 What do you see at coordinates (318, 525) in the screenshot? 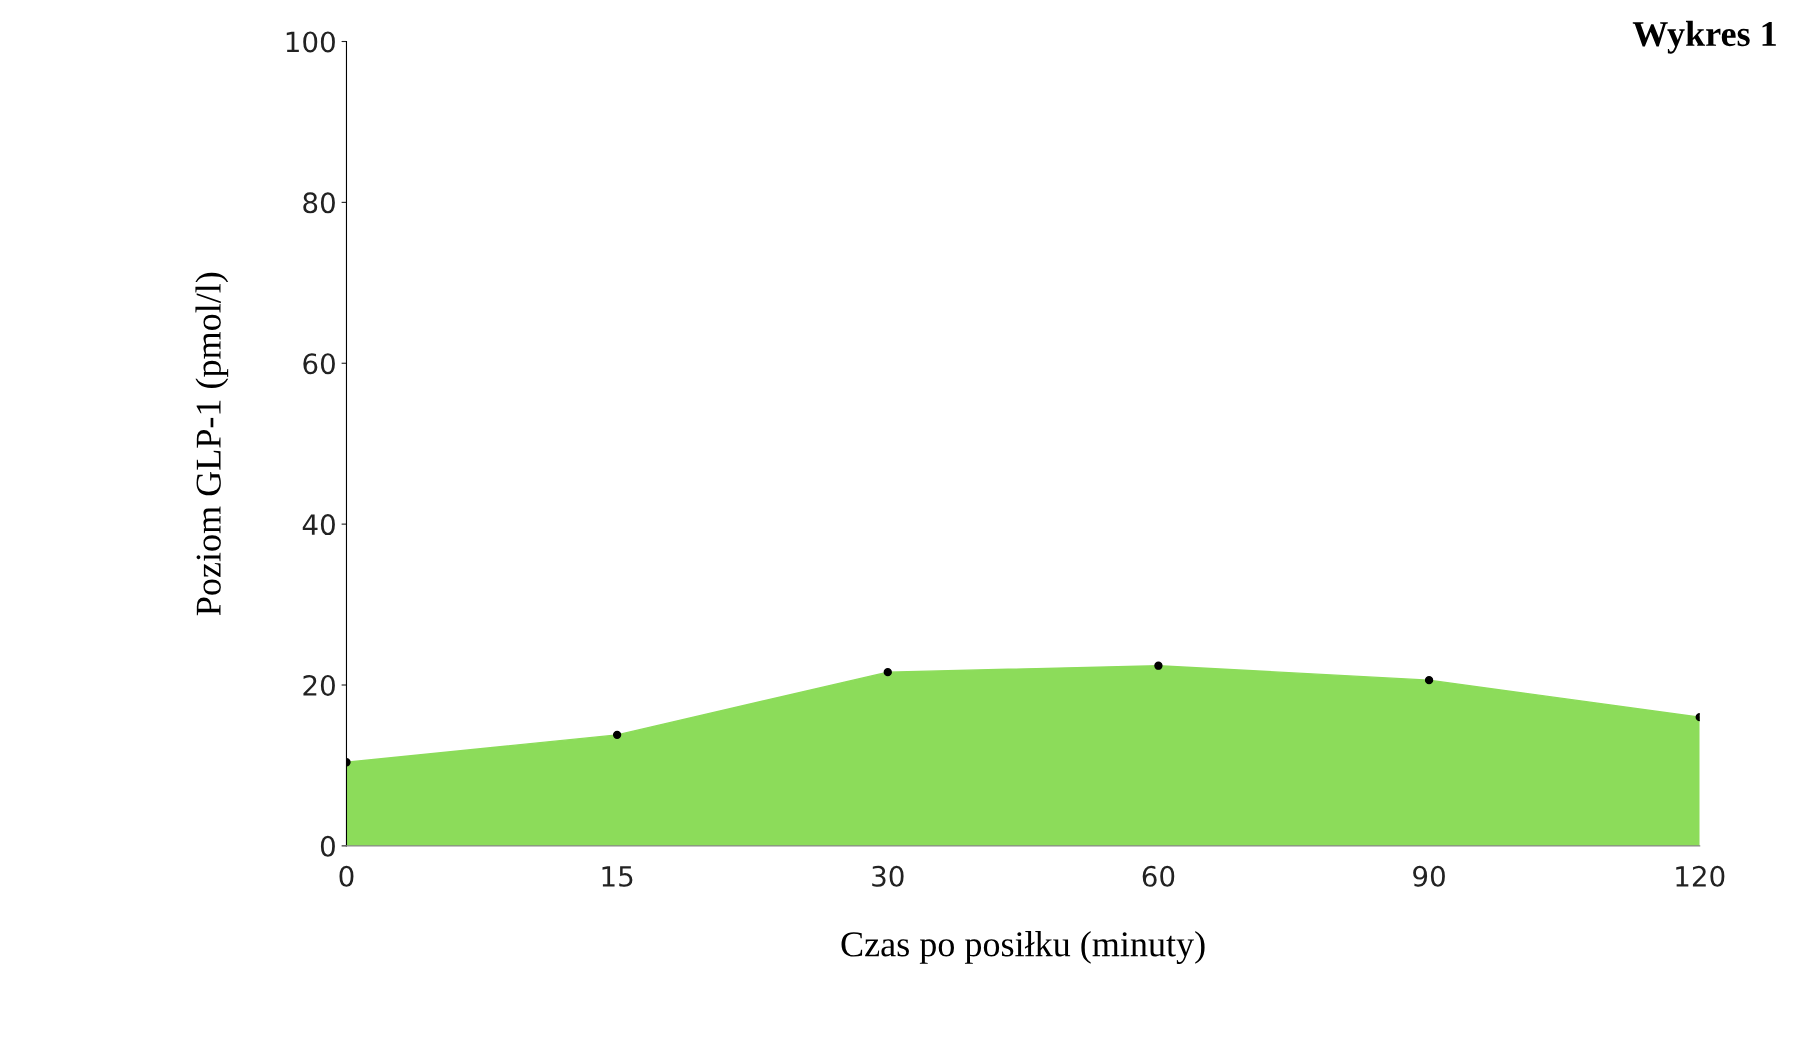
I see `y-tick-label: 40` at bounding box center [318, 525].